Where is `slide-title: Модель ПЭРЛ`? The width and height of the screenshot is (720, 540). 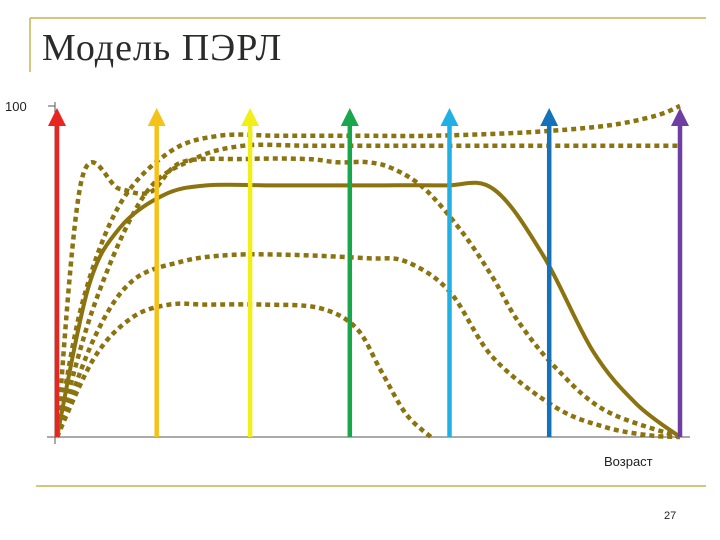 slide-title: Модель ПЭРЛ is located at coordinates (162, 48).